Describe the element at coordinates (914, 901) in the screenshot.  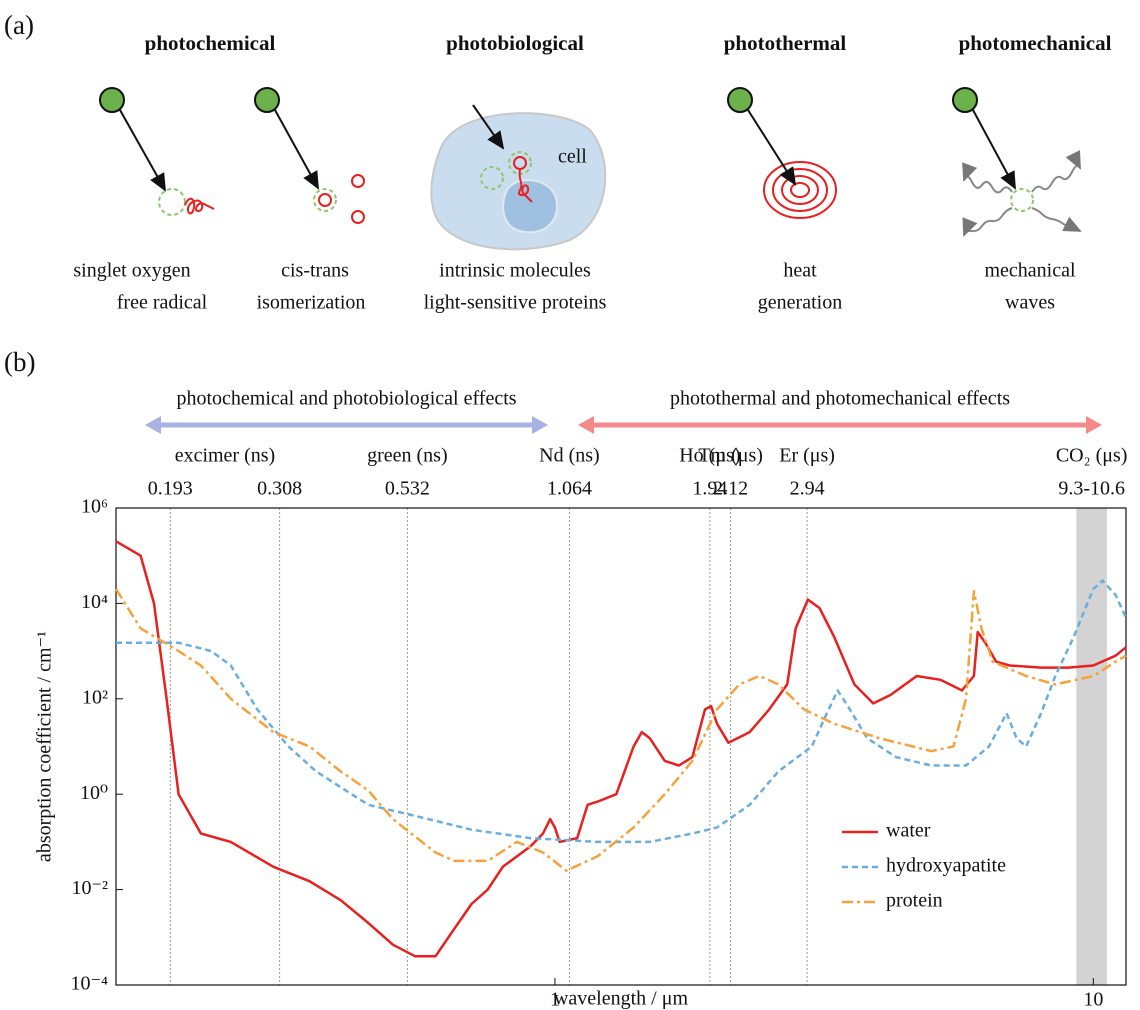
I see `legend-label: protein` at that location.